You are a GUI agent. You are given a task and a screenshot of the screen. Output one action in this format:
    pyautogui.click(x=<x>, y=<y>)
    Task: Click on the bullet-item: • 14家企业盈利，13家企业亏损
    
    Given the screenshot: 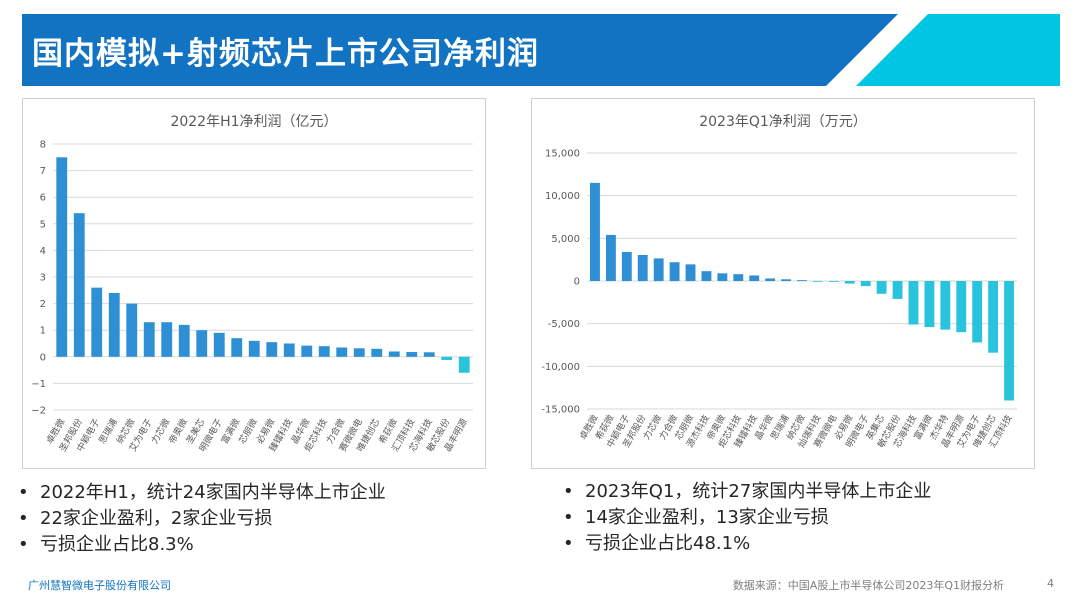 What is the action you would take?
    pyautogui.click(x=696, y=517)
    